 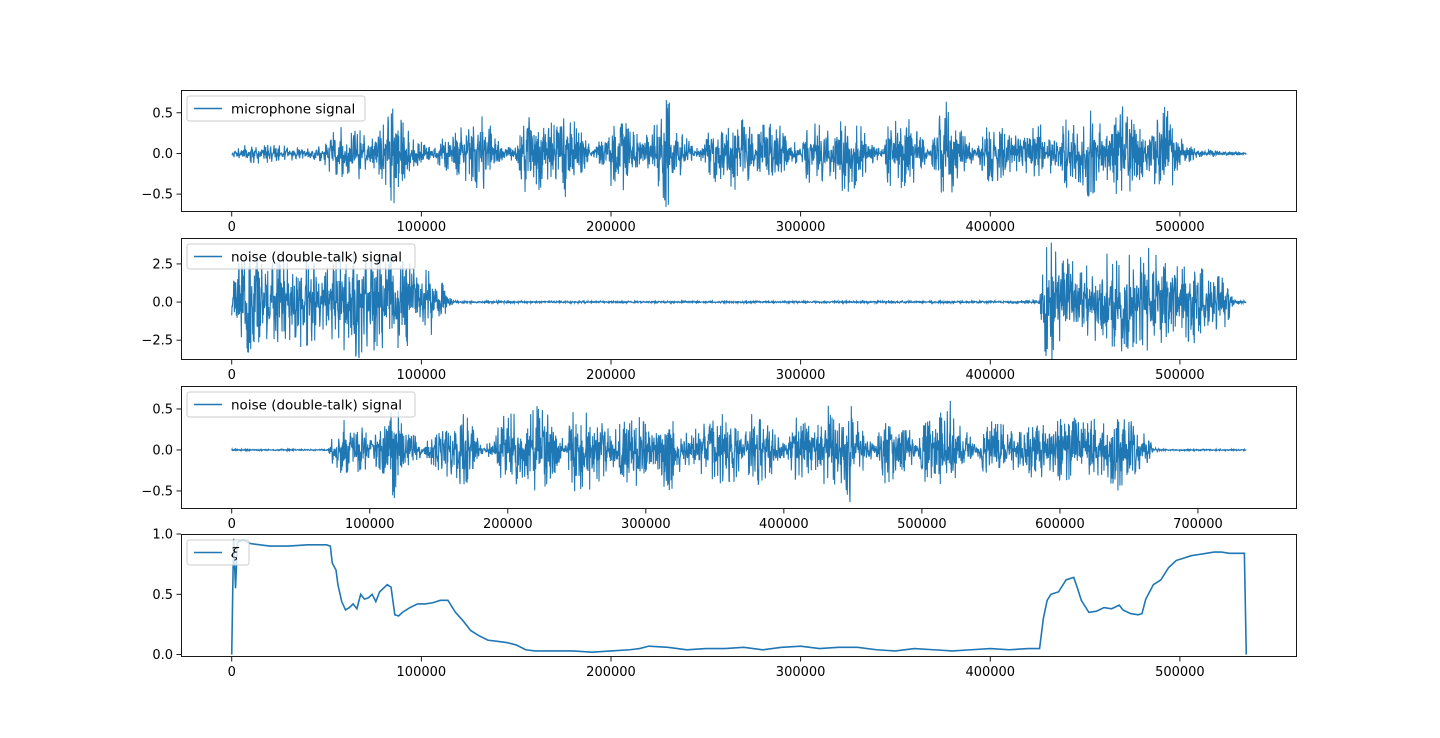 I want to click on legend: microphone signal, so click(x=276, y=108).